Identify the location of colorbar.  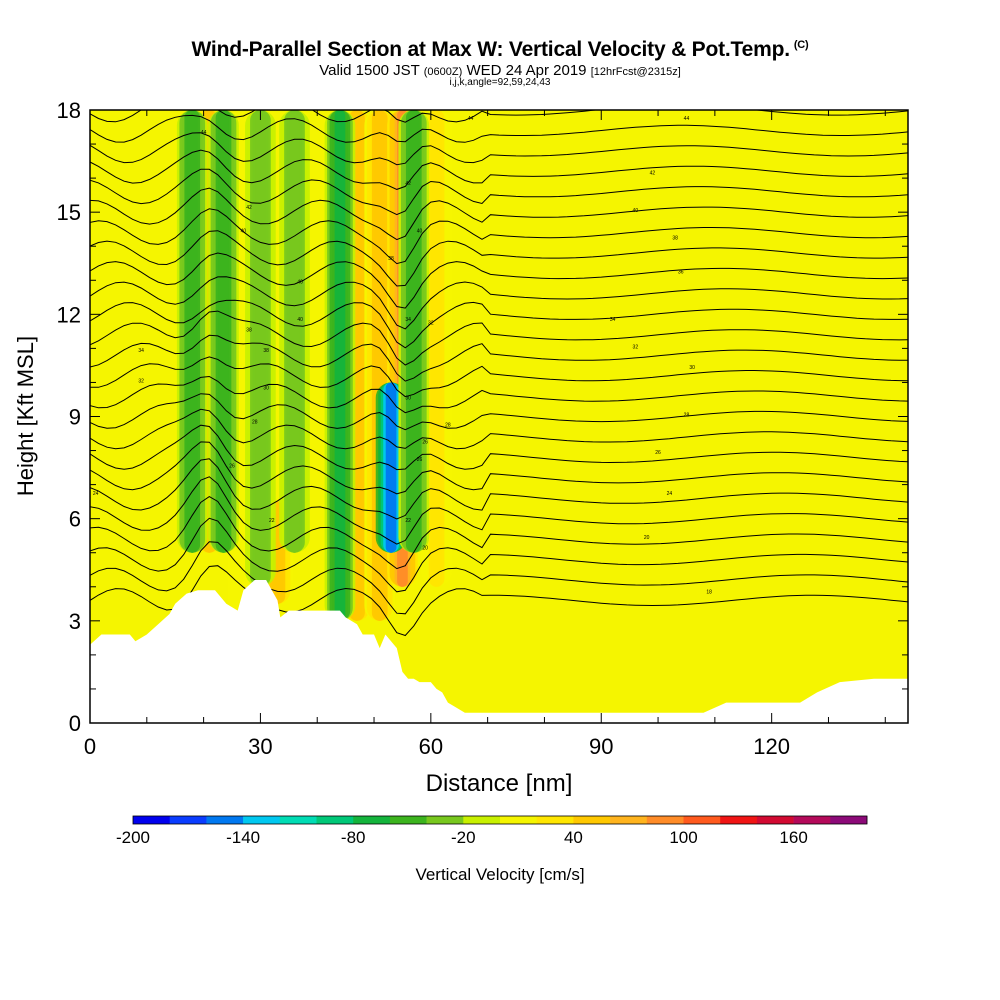
(500, 820).